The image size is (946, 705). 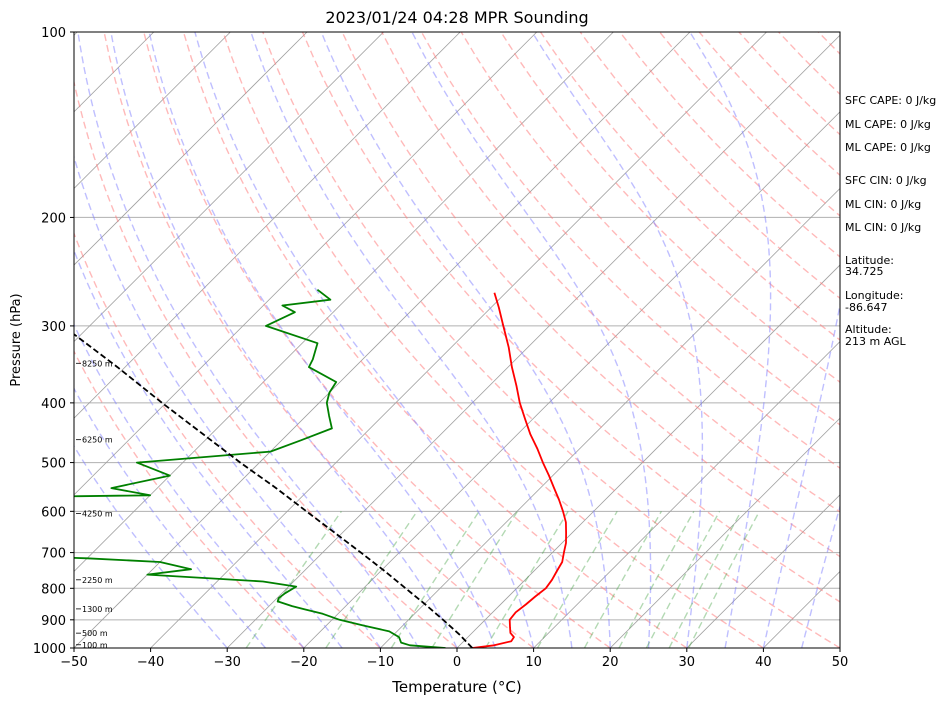 What do you see at coordinates (97, 440) in the screenshot?
I see `height-label: 6250 m` at bounding box center [97, 440].